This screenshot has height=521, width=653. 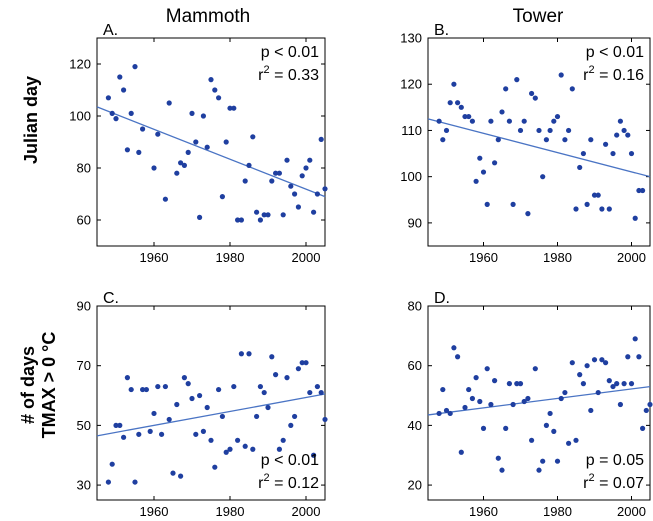 I want to click on x-tick-label: 1960, so click(x=483, y=257).